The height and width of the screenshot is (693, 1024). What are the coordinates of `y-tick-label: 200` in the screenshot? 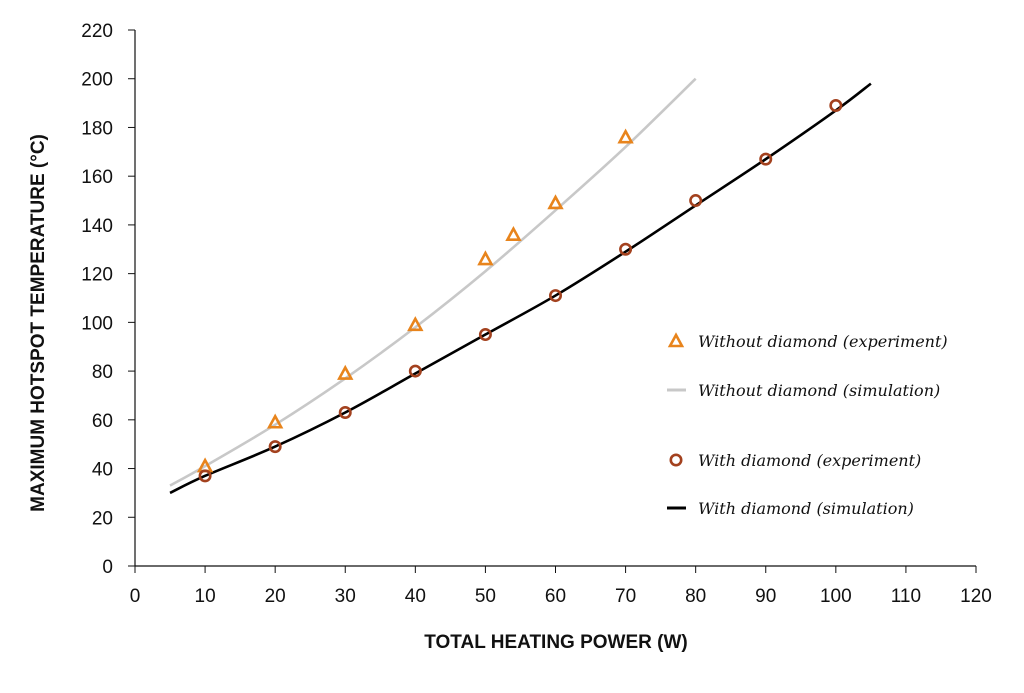 It's located at (97, 80).